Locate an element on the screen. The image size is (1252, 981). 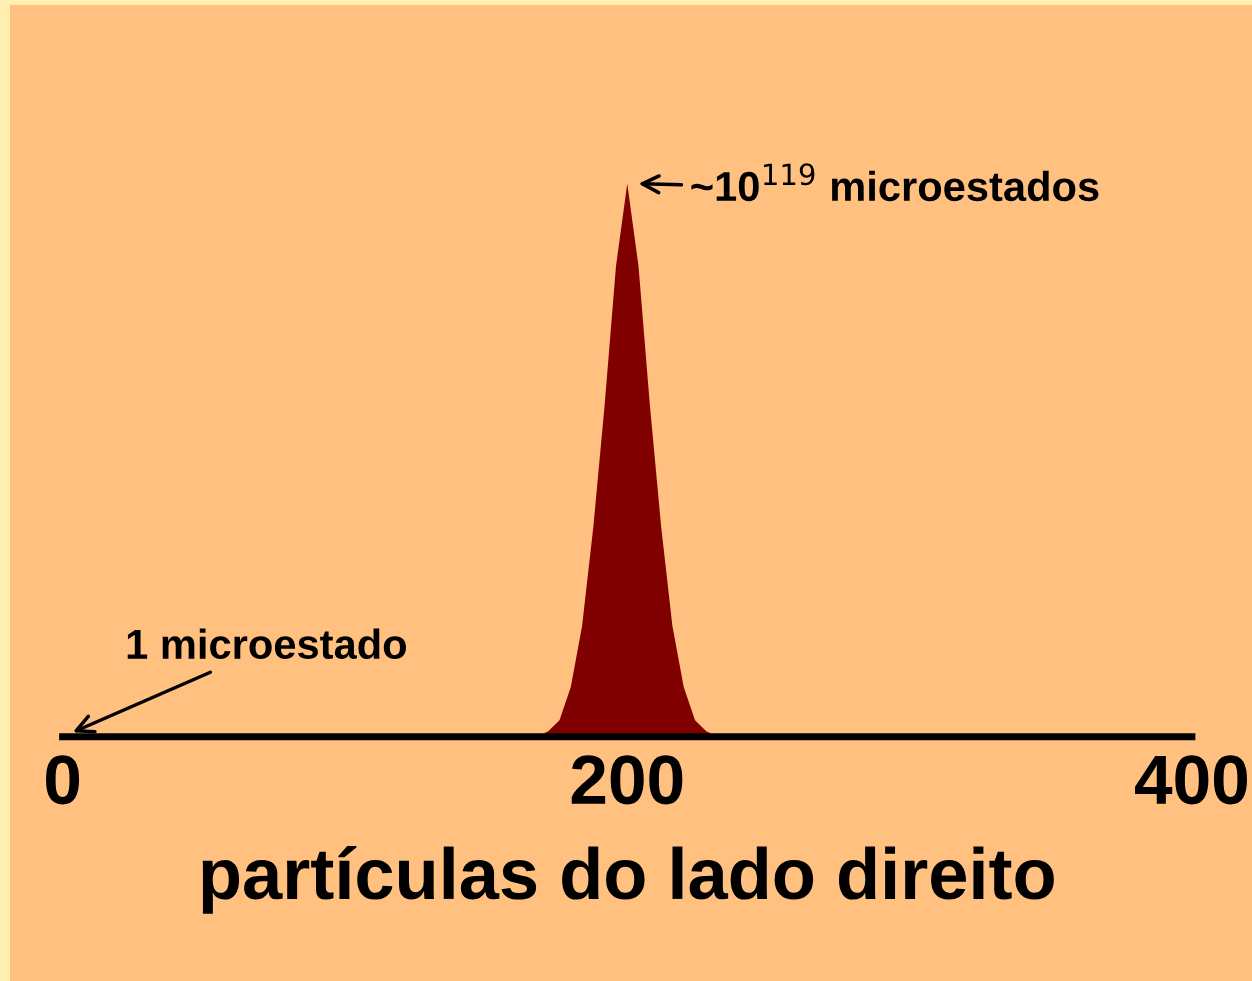
annotation: 1 microestado is located at coordinates (266, 644).